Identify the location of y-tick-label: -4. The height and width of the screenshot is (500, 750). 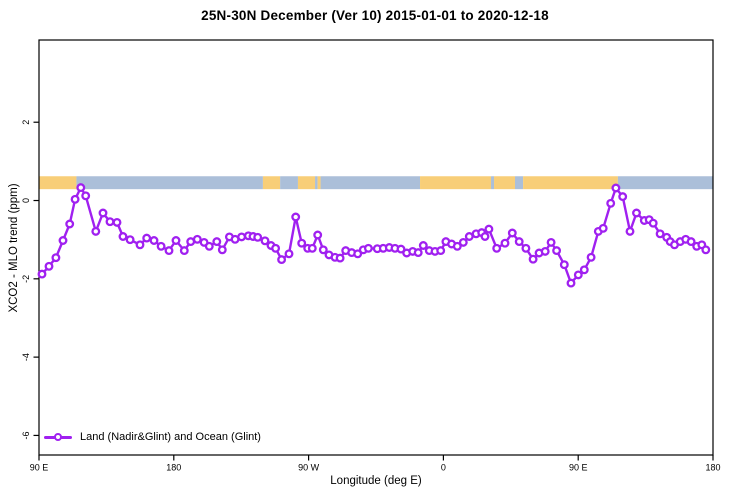
(26, 357).